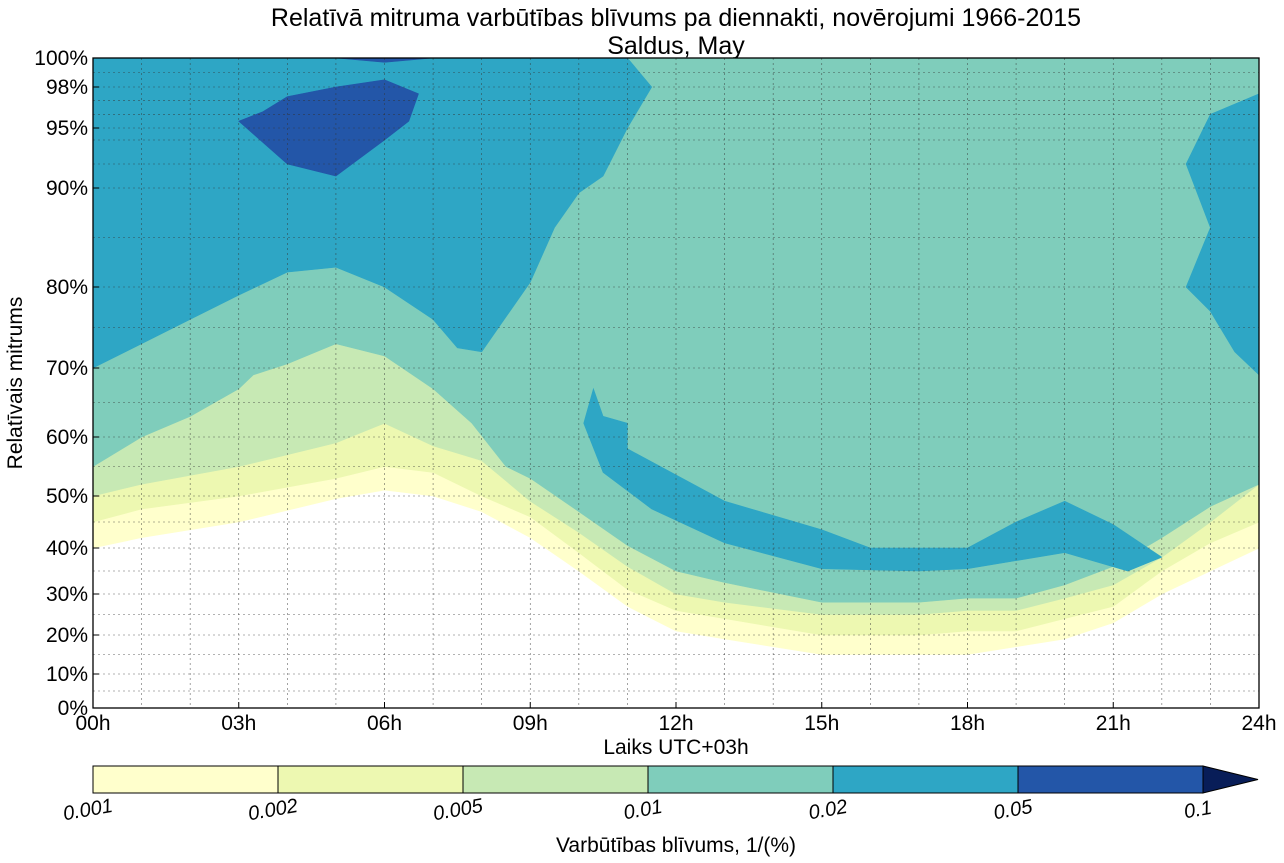 This screenshot has height=863, width=1284. Describe the element at coordinates (676, 46) in the screenshot. I see `chart-subtitle: Saldus, May` at that location.